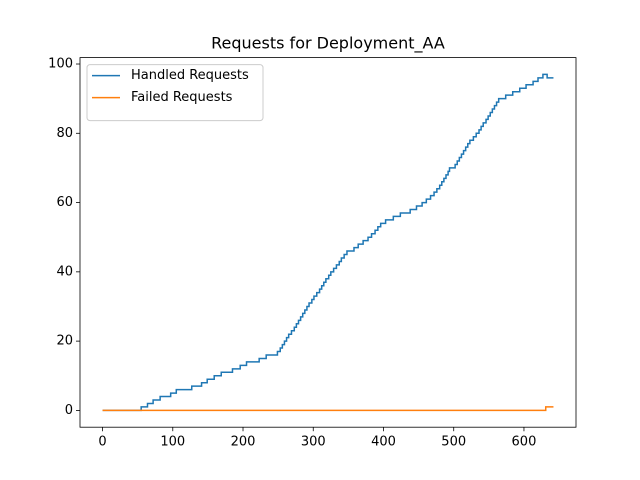 The image size is (640, 480). What do you see at coordinates (64, 133) in the screenshot?
I see `y-tick-label: 80` at bounding box center [64, 133].